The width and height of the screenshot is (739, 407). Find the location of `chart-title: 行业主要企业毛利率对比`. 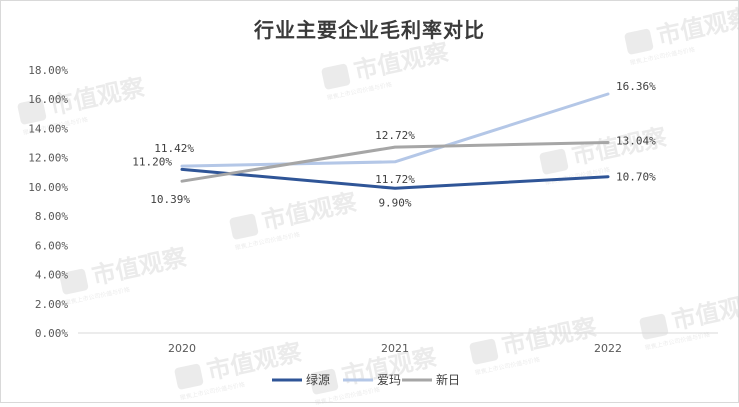

chart-title: 行业主要企业毛利率对比 is located at coordinates (369, 30).